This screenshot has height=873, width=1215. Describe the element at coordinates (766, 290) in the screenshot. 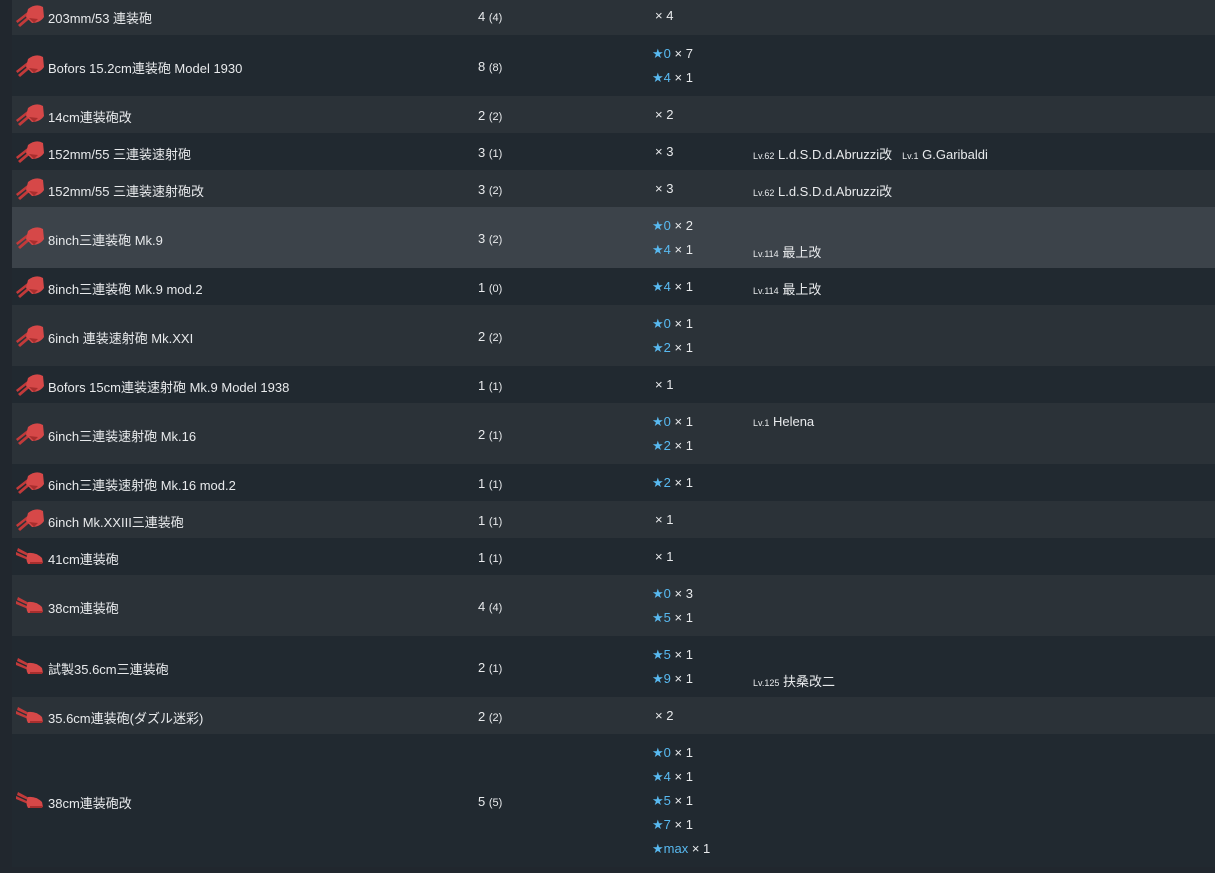

I see `ship-level: Lv.114` at that location.